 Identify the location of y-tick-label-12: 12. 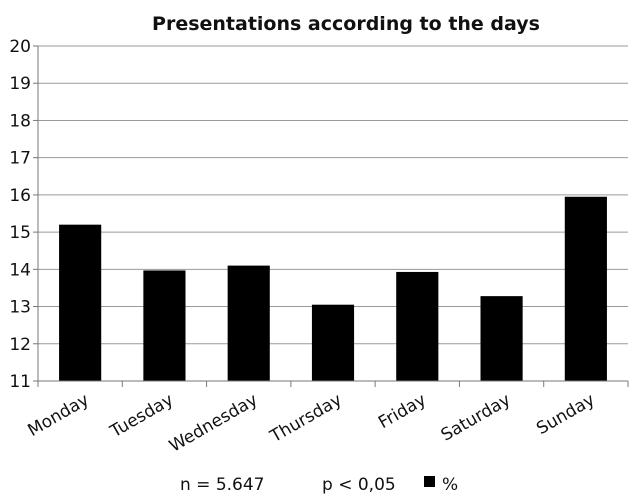
(20, 345).